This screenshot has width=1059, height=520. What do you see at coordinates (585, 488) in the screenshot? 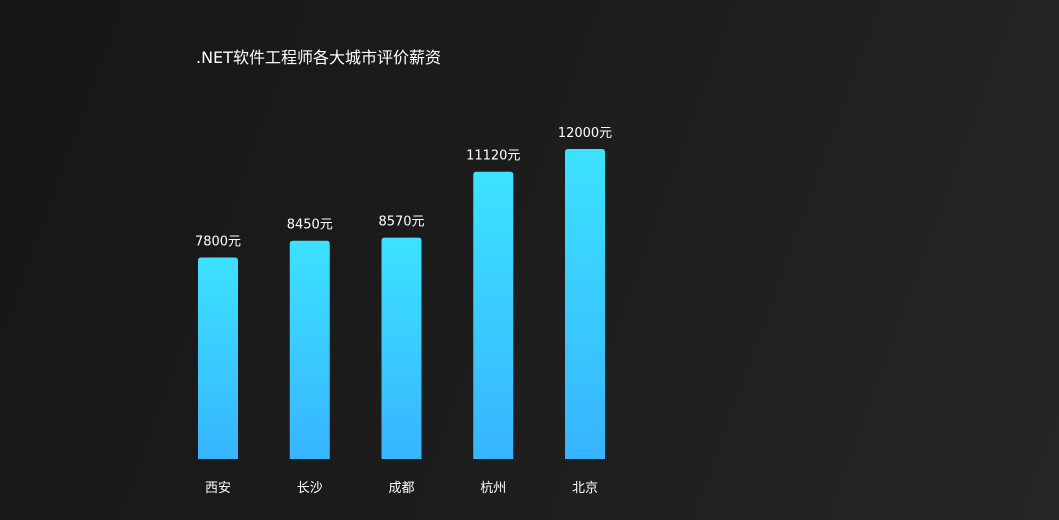
I see `category-label-4: 北京` at bounding box center [585, 488].